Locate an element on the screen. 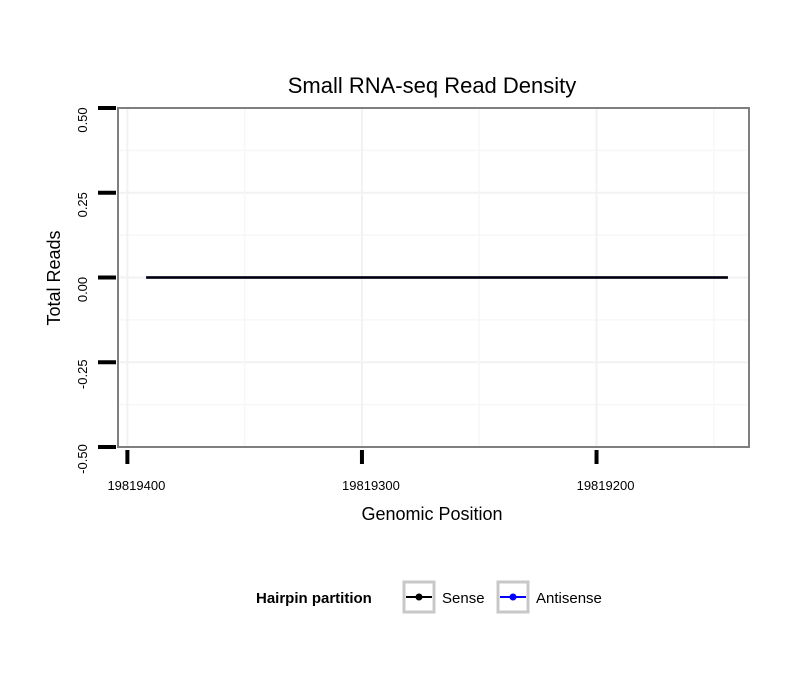 The height and width of the screenshot is (690, 810). legend-label-antisense: Antisense is located at coordinates (569, 598).